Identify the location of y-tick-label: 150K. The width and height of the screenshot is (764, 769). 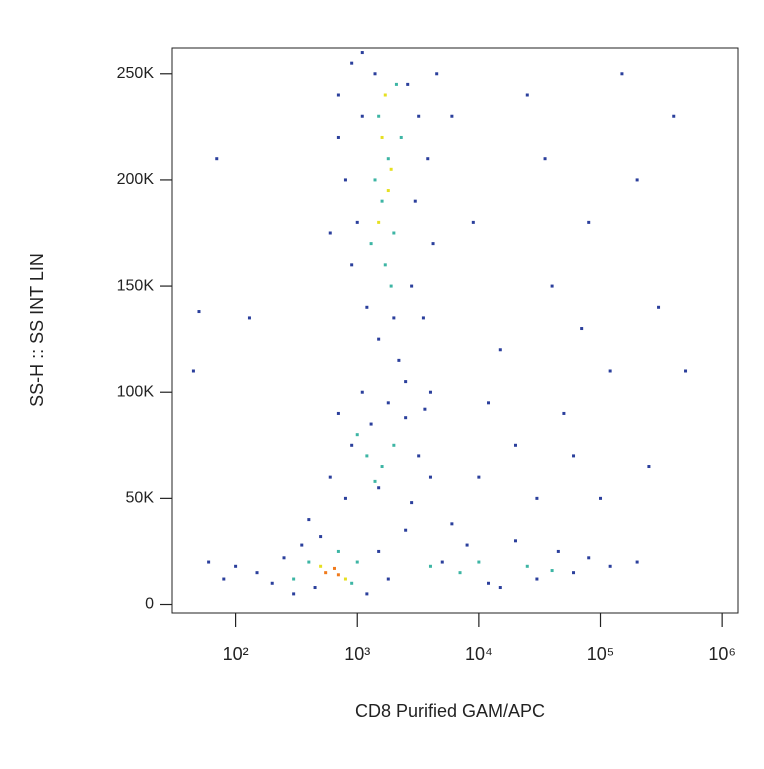
(136, 285).